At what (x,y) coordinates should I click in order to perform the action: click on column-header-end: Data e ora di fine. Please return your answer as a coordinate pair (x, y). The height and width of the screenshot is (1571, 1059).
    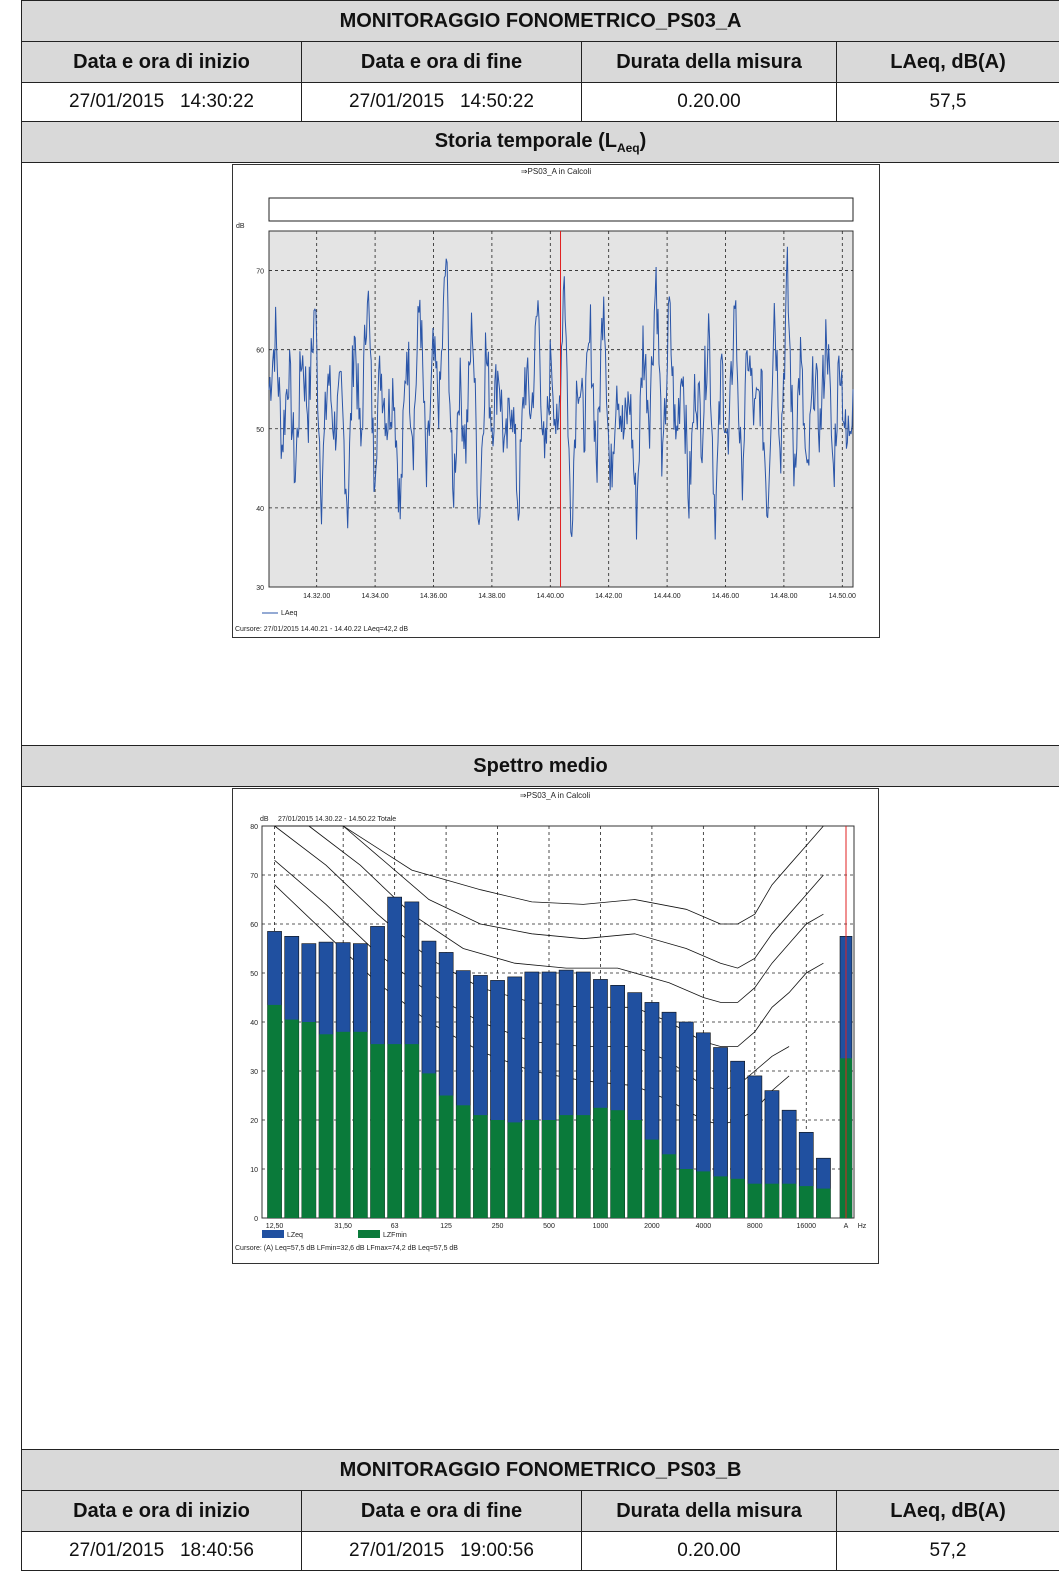
    Looking at the image, I should click on (442, 62).